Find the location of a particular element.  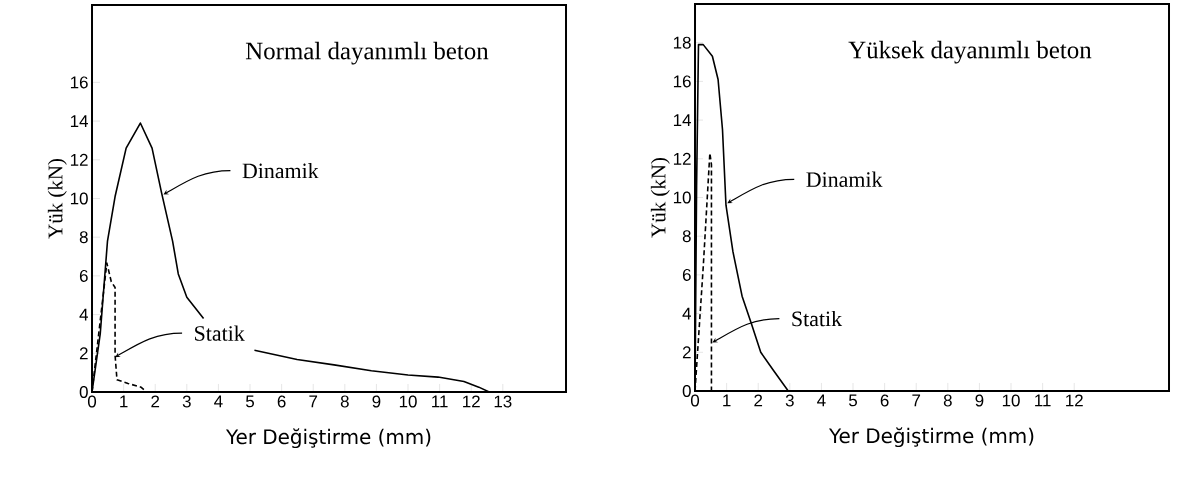

x-tick-label: 13 is located at coordinates (503, 401).